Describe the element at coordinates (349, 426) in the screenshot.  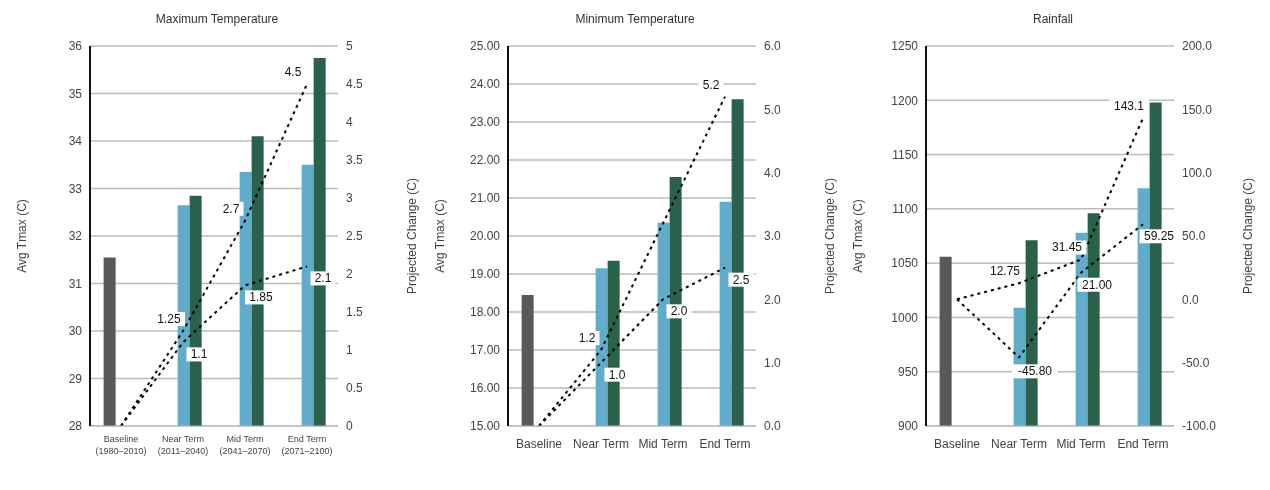
I see `y2-tick-label: 0` at that location.